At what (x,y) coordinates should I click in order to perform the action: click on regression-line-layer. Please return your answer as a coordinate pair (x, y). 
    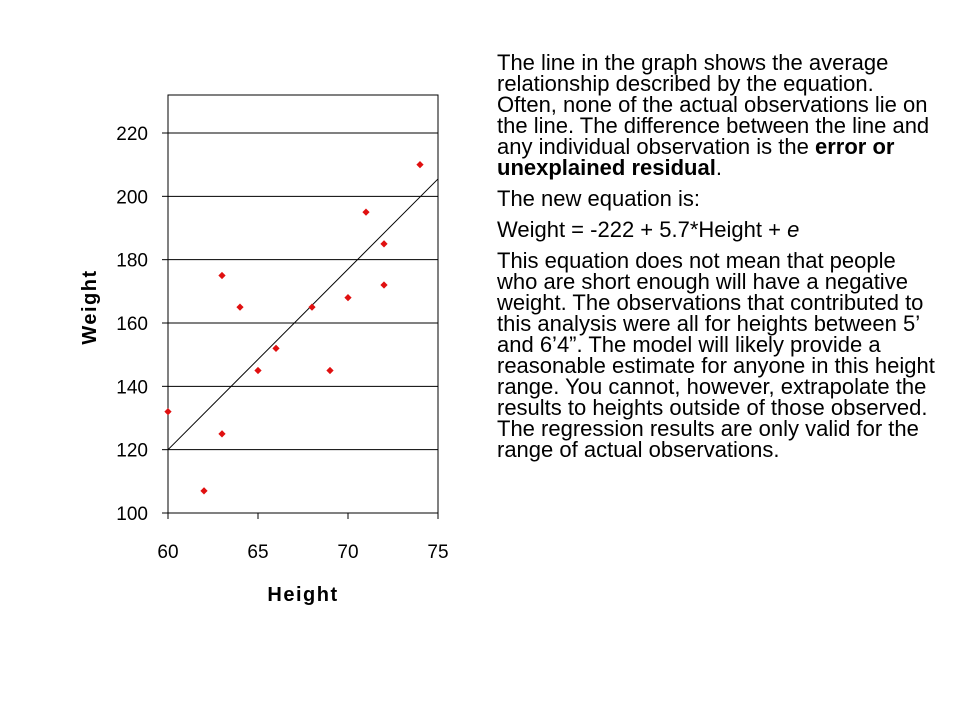
    Looking at the image, I should click on (303, 314).